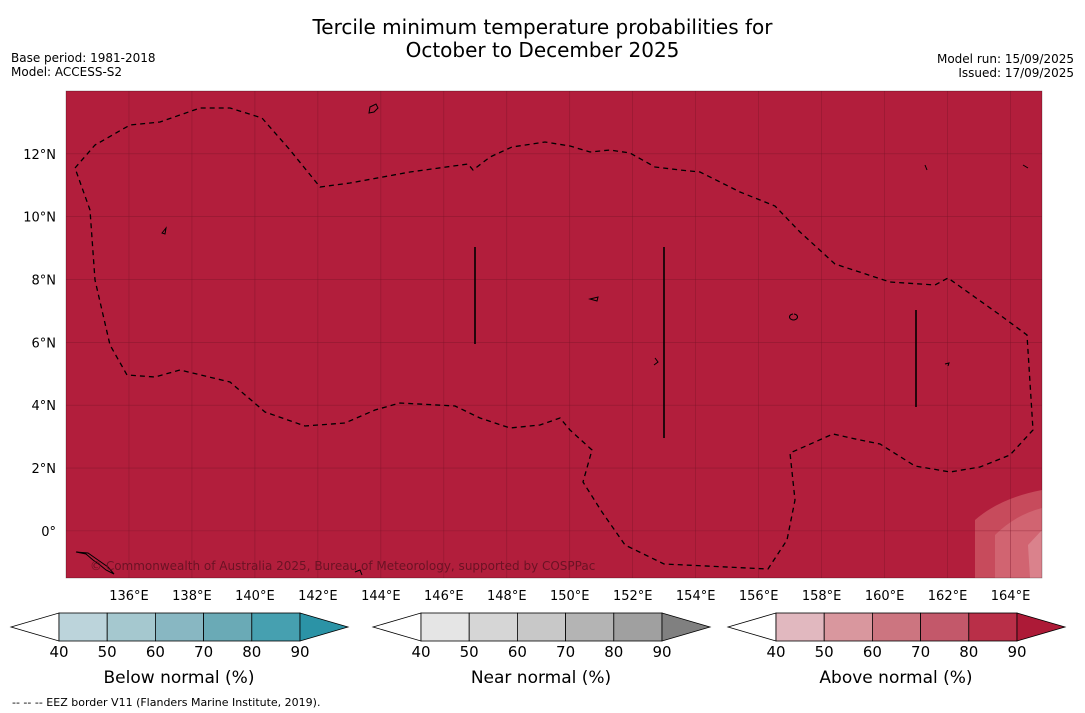 The image size is (1085, 713). I want to click on longitude-label: 156°E, so click(759, 596).